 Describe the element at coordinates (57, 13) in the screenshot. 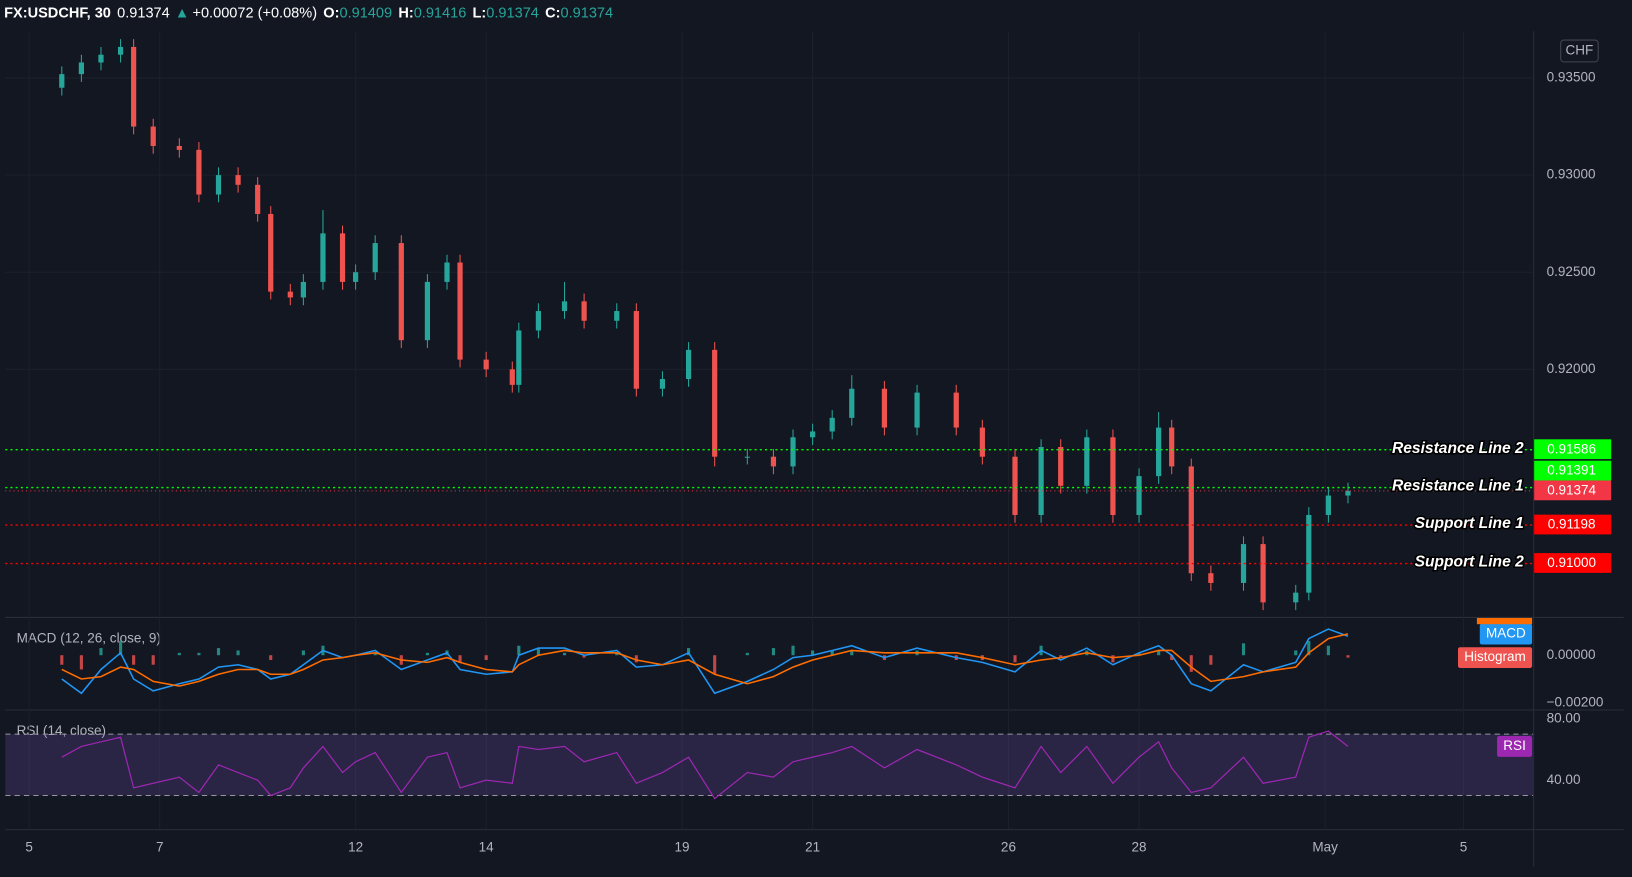

I see `symbol: FX:USDCHF, 30` at that location.